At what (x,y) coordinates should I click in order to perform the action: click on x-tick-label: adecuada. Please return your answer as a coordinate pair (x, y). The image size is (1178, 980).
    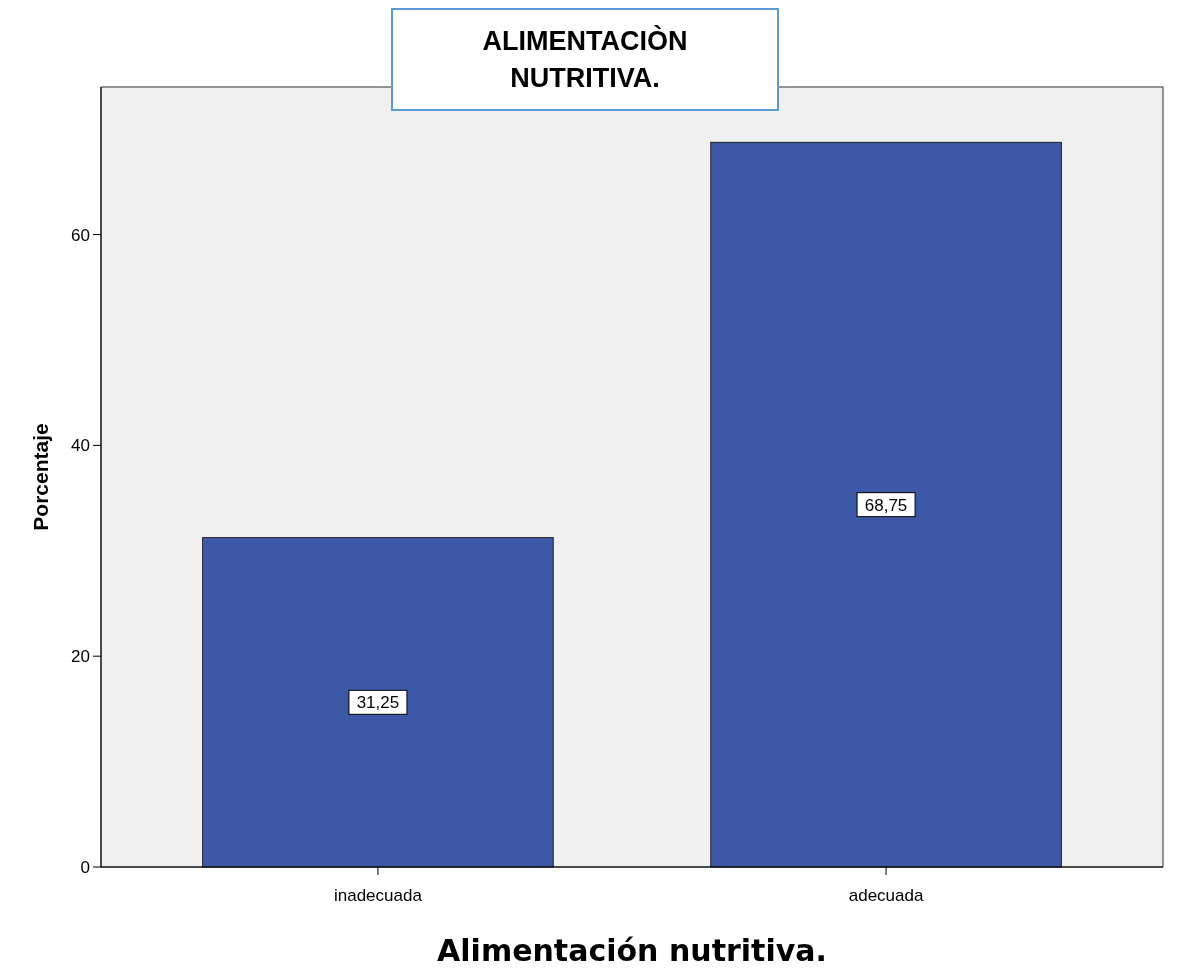
    Looking at the image, I should click on (886, 895).